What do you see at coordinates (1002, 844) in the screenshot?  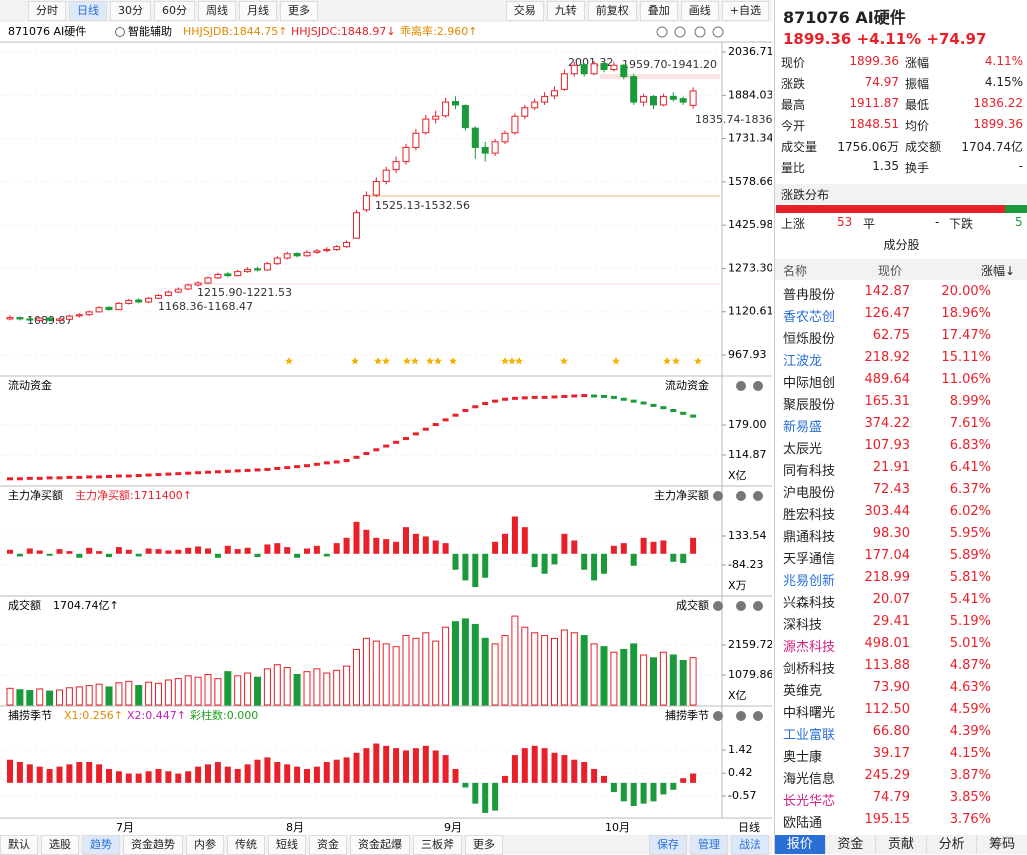 I see `side-tab: 筹码` at bounding box center [1002, 844].